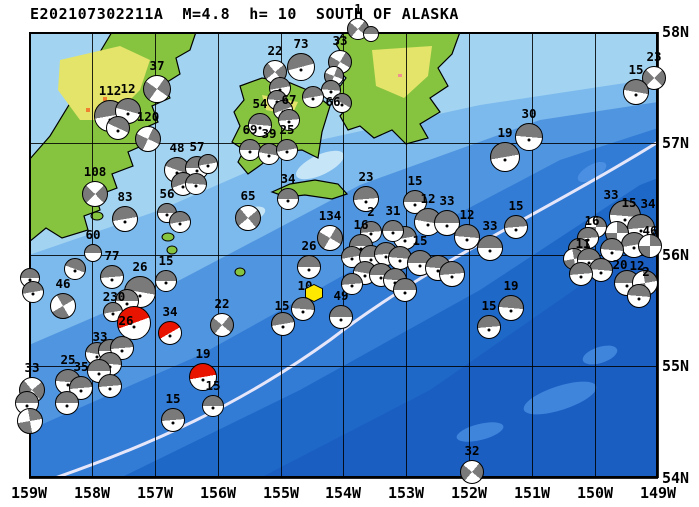 Image resolution: width=699 pixels, height=507 pixels. Describe the element at coordinates (330, 215) in the screenshot. I see `depth-label: 134` at that location.